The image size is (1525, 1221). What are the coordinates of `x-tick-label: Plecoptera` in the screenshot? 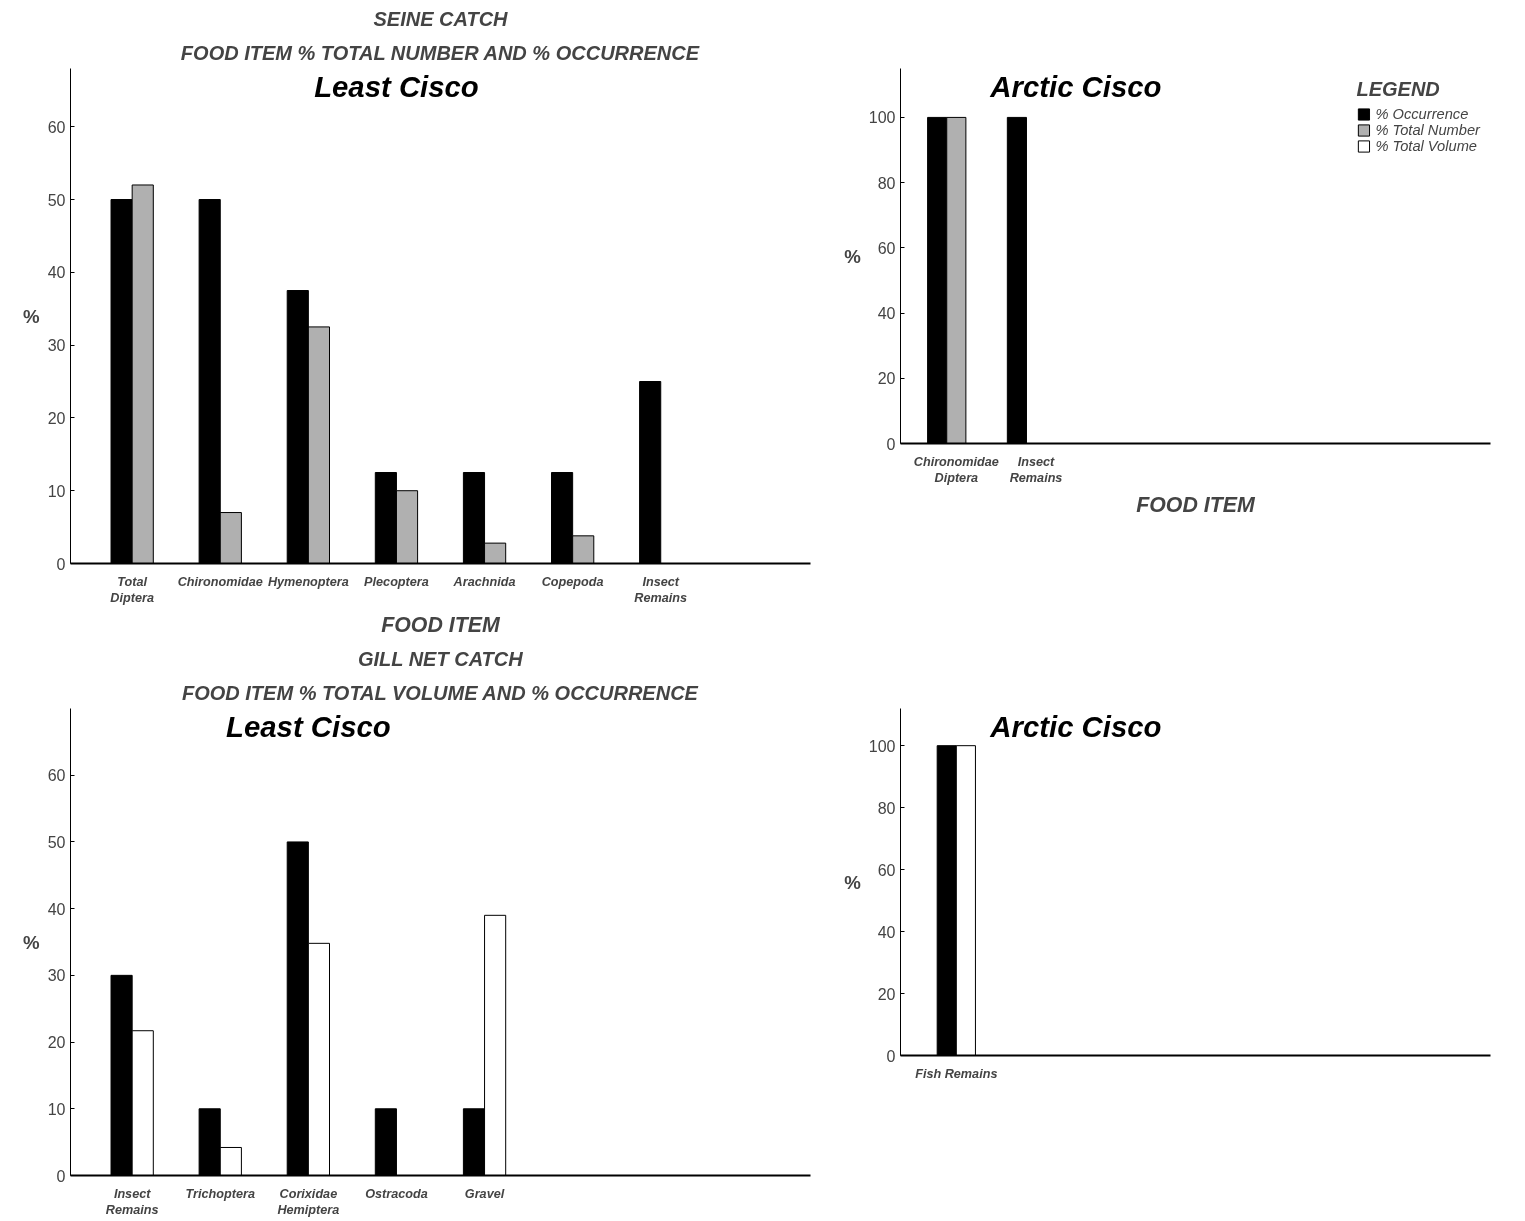 It's located at (396, 581).